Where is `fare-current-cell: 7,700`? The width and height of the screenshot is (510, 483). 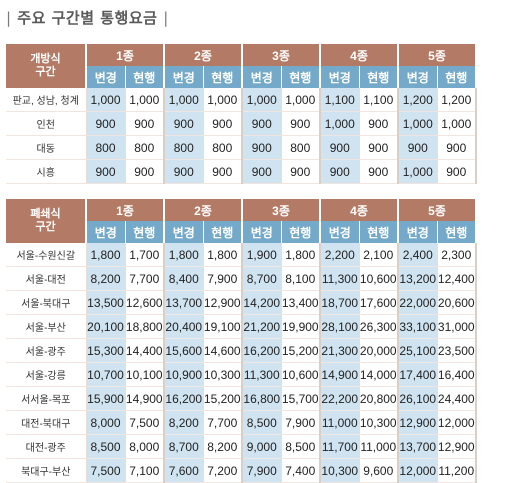
fare-current-cell: 7,700 is located at coordinates (223, 422).